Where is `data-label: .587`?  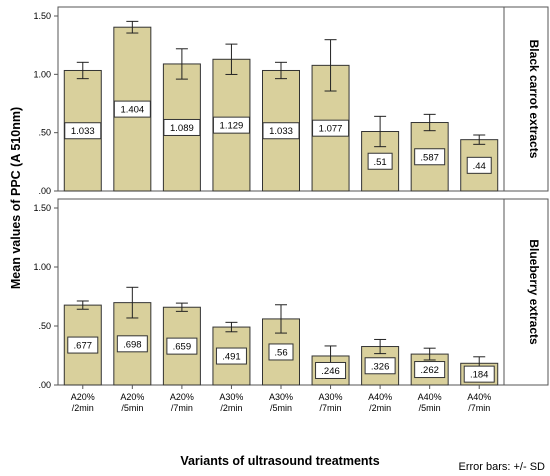
data-label: .587 is located at coordinates (429, 157).